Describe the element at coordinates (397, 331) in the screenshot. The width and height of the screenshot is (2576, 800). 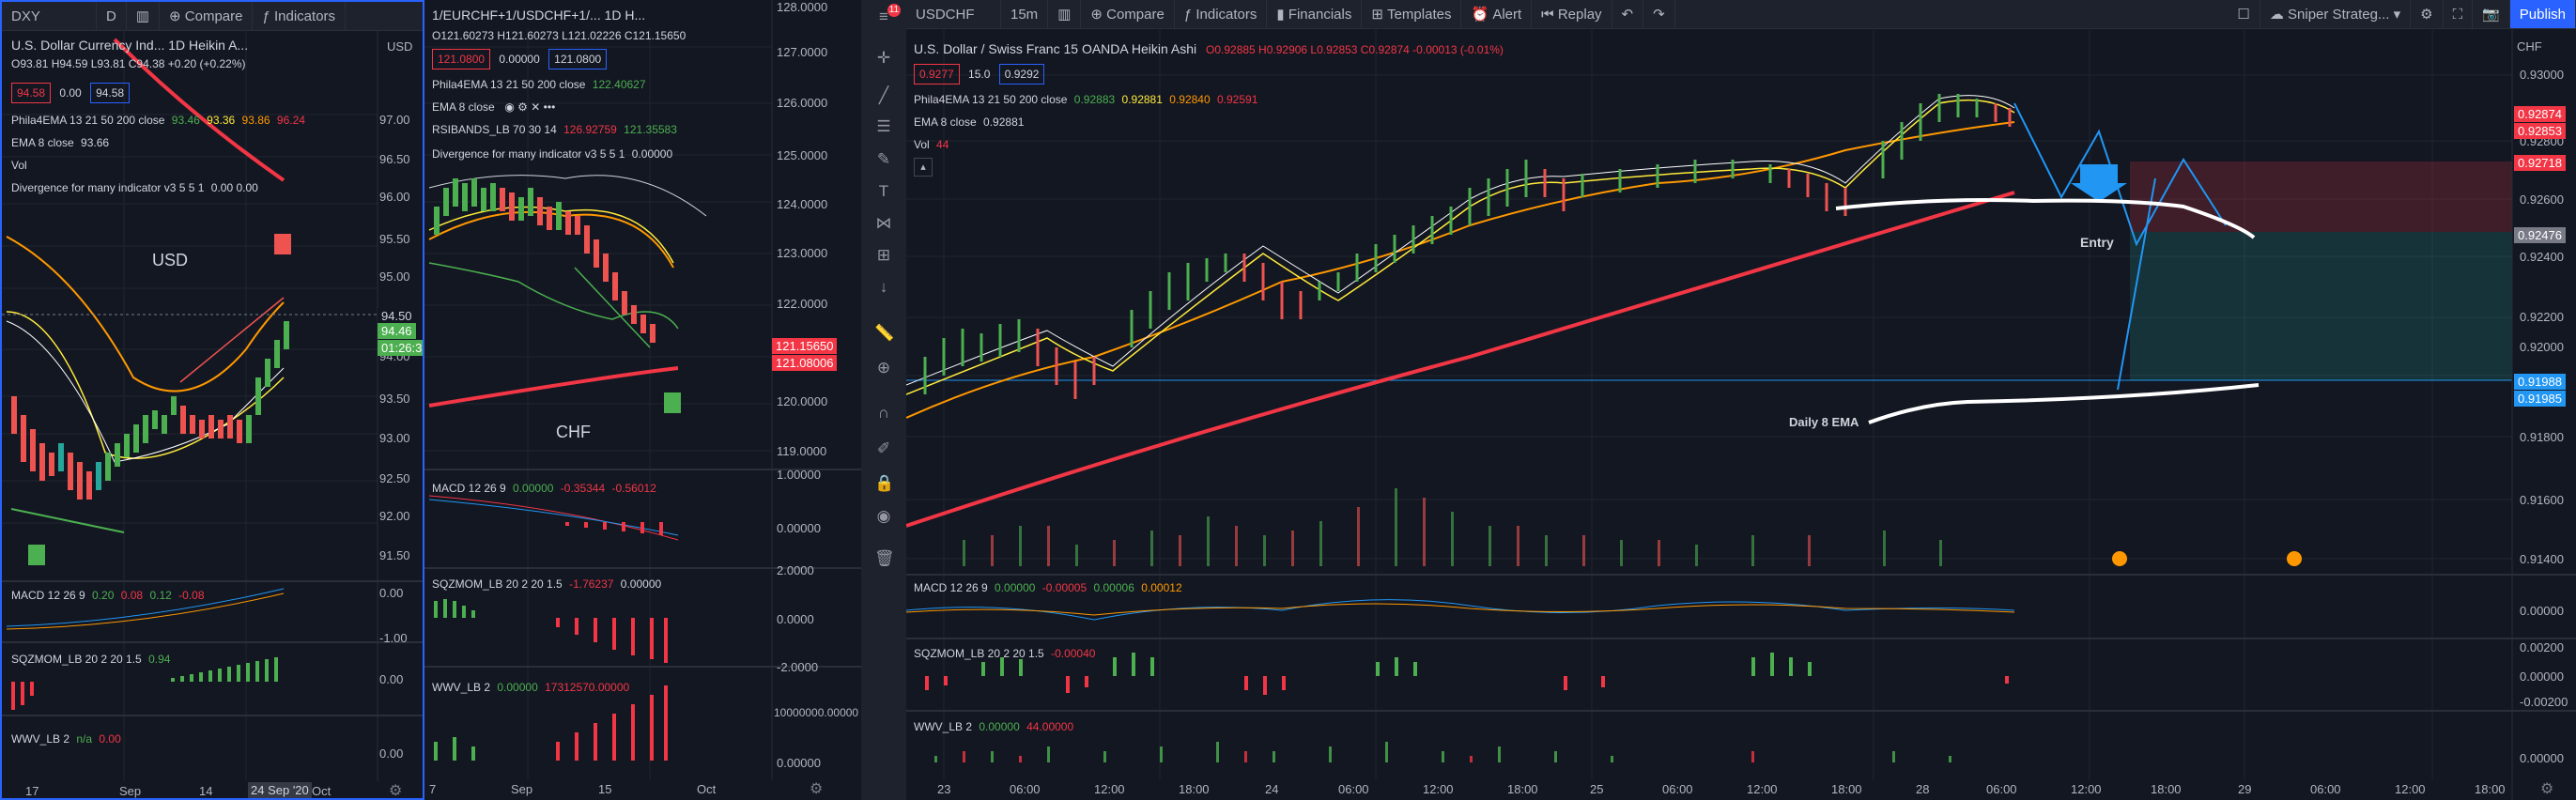
I see `close-price-tag: 94.46` at that location.